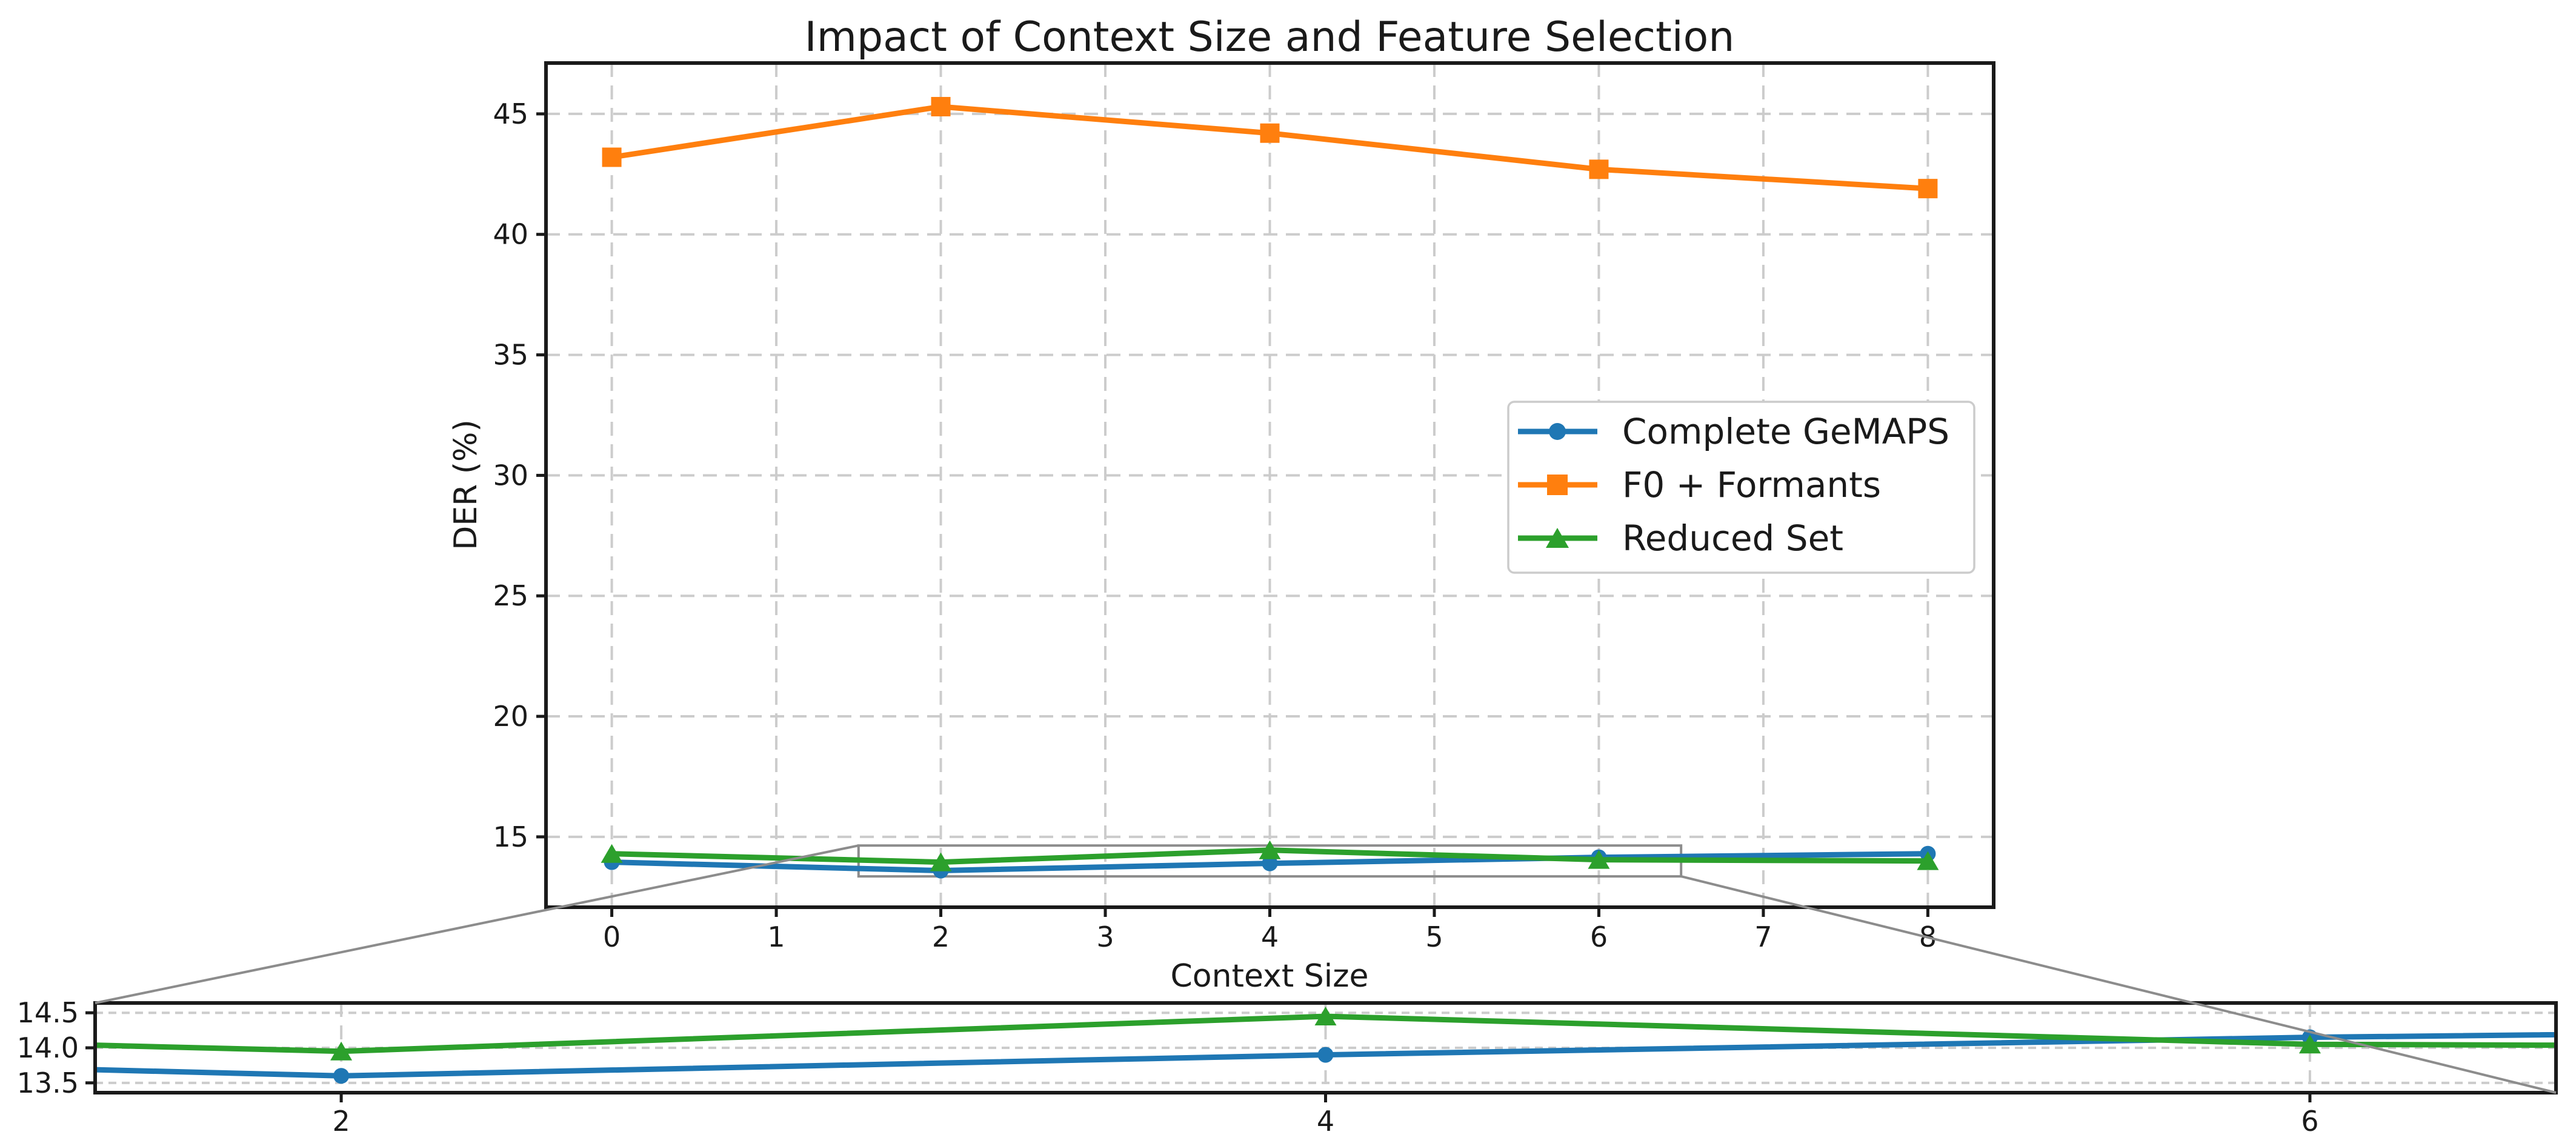  I want to click on legend-item-f0-formants: F0 + Formants, so click(1699, 484).